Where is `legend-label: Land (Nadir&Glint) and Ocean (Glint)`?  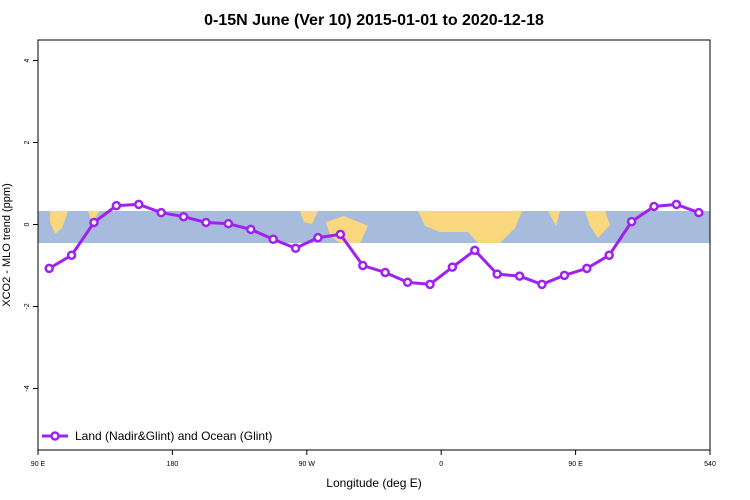
legend-label: Land (Nadir&Glint) and Ocean (Glint) is located at coordinates (173, 436).